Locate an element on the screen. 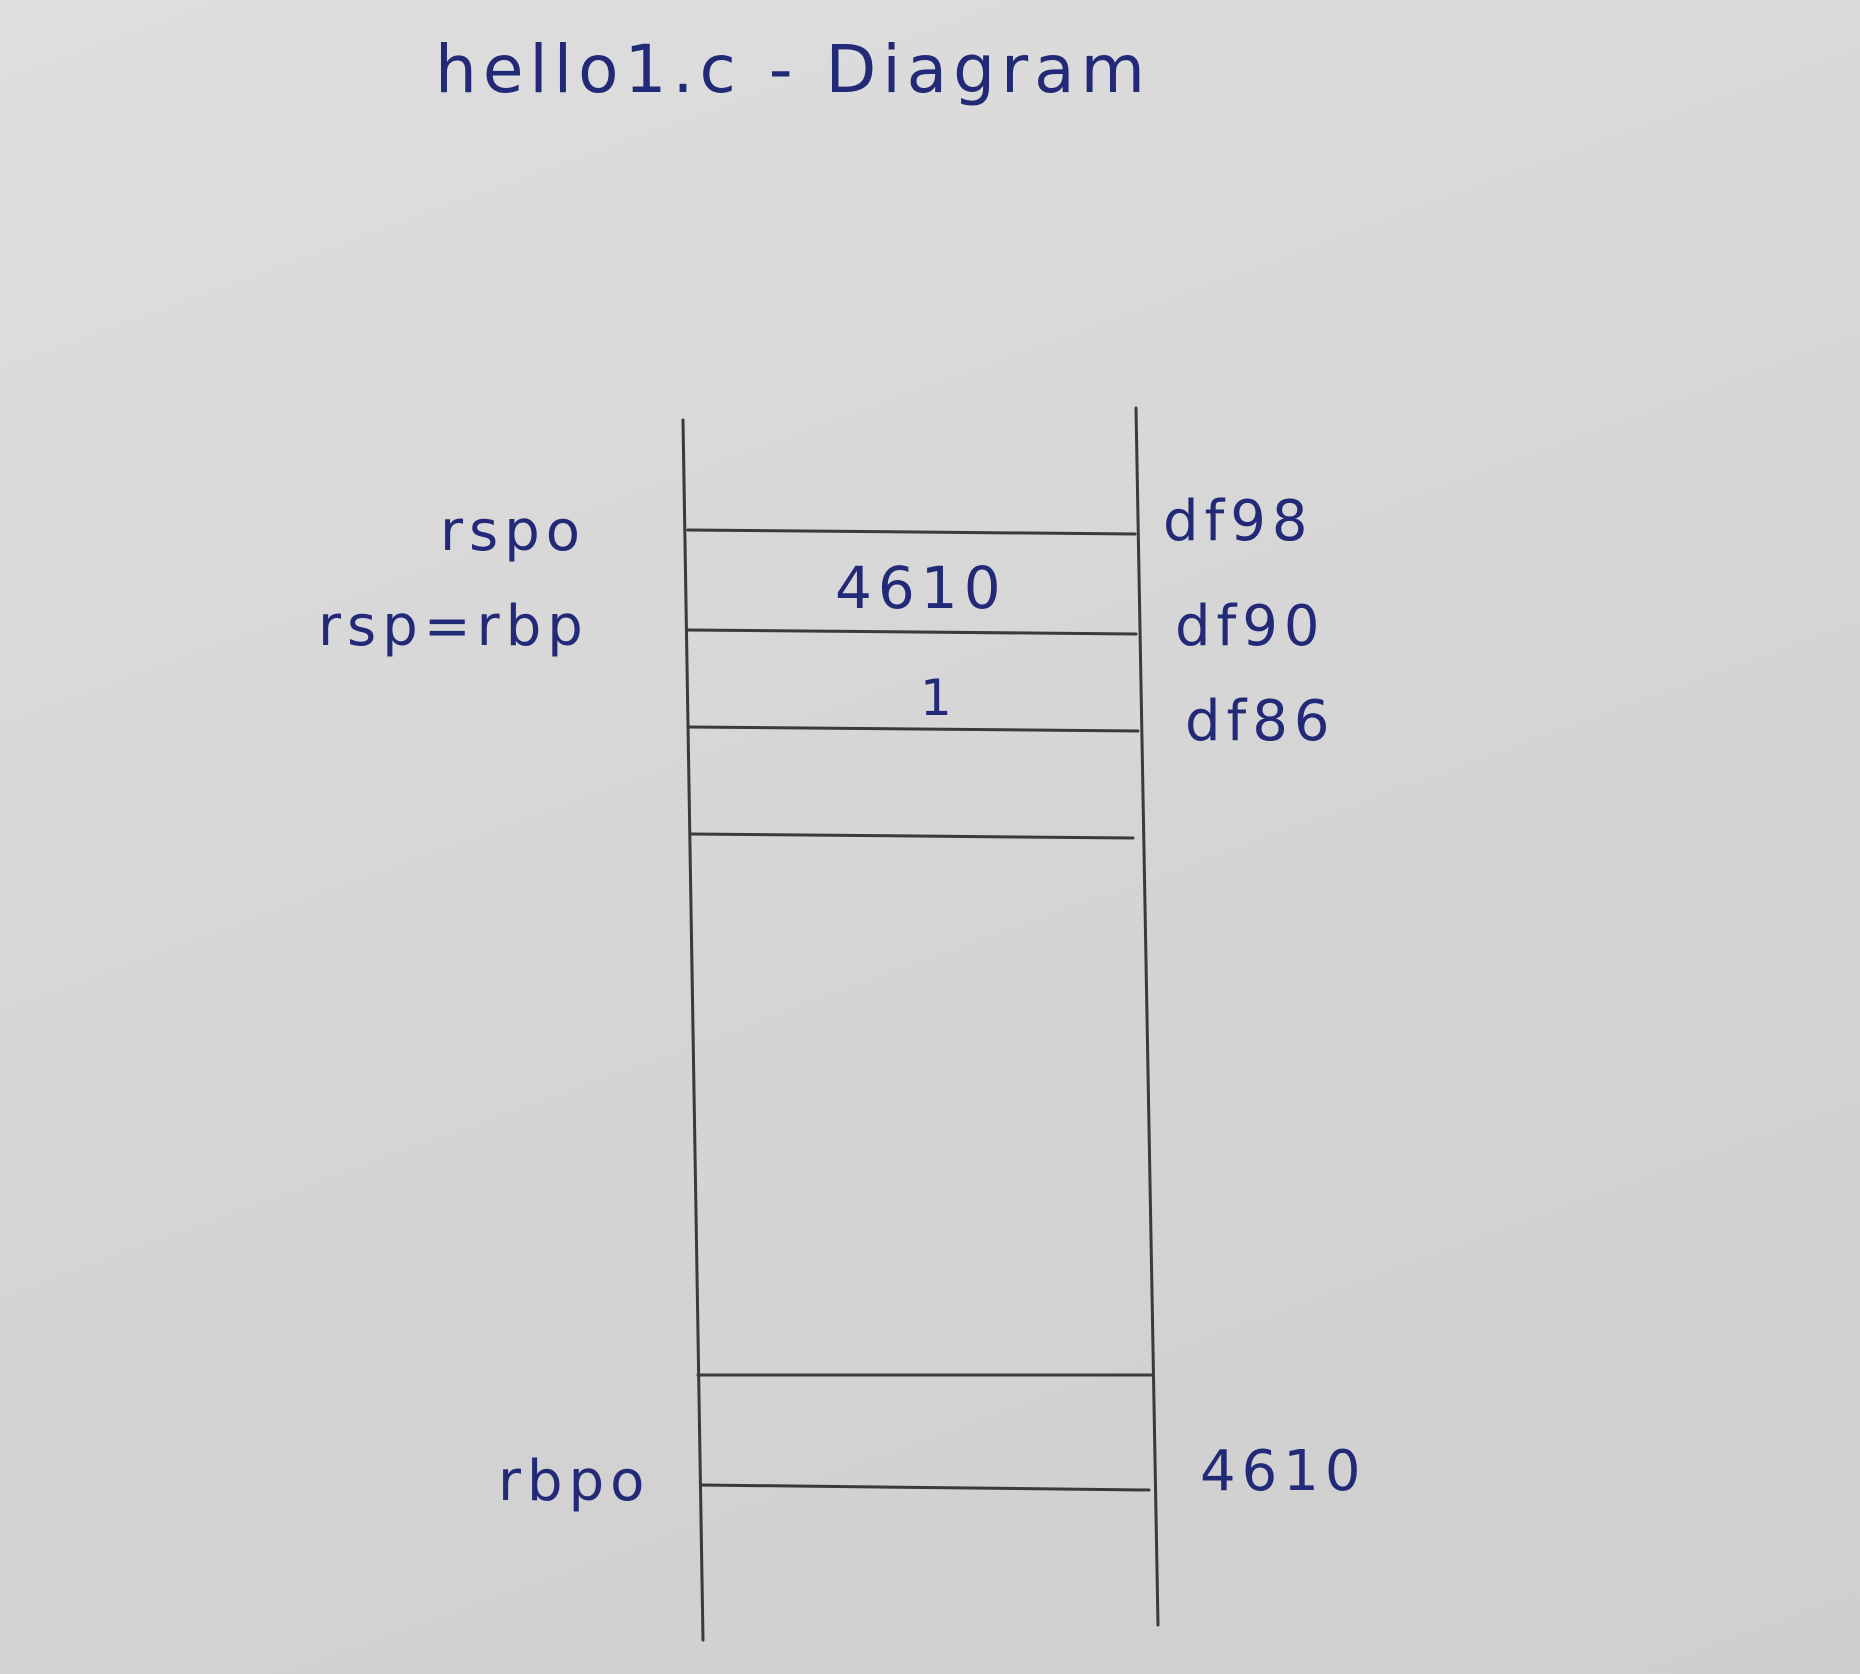 This screenshot has height=1674, width=1860. stack-left-wall is located at coordinates (693, 1030).